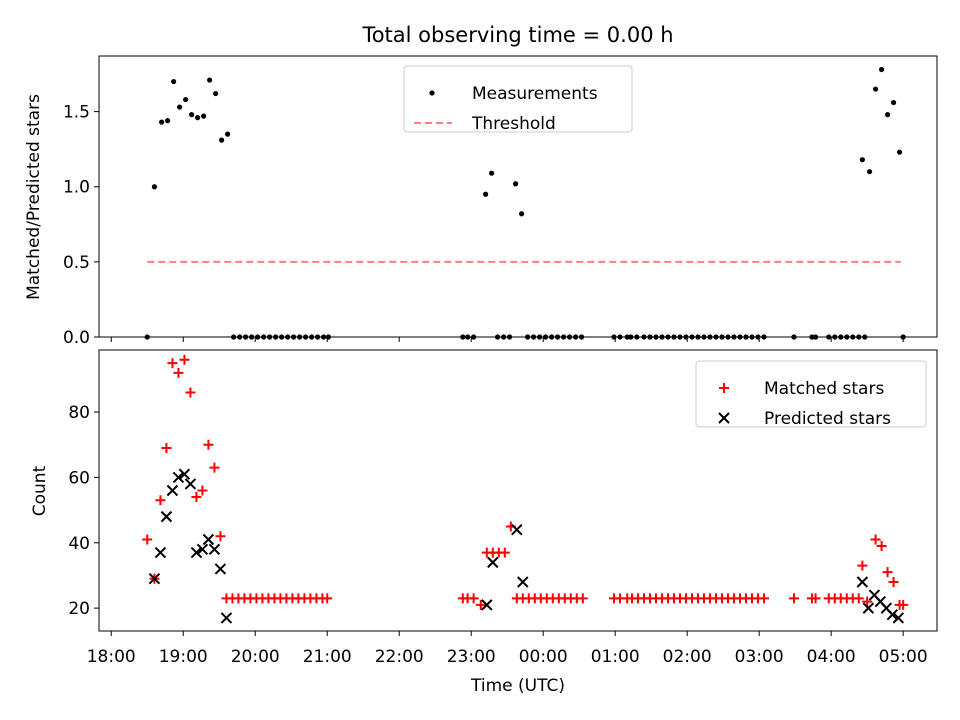  What do you see at coordinates (76, 263) in the screenshot?
I see `top-y-tick-label: 0.5` at bounding box center [76, 263].